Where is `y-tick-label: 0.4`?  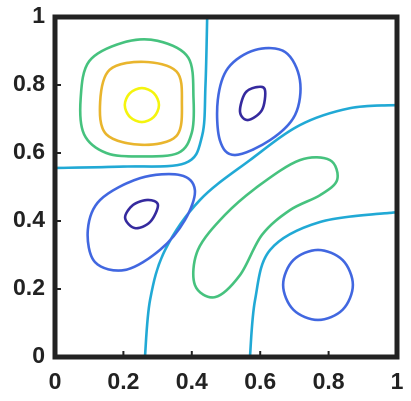
y-tick-label: 0.4 is located at coordinates (29, 219).